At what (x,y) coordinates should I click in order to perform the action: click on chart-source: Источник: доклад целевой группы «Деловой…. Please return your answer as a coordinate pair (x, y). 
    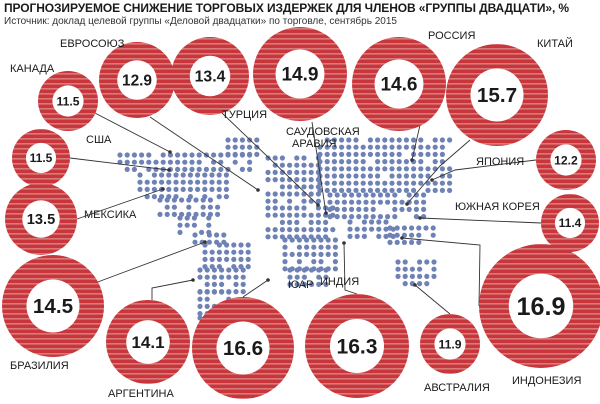
    Looking at the image, I should click on (200, 21).